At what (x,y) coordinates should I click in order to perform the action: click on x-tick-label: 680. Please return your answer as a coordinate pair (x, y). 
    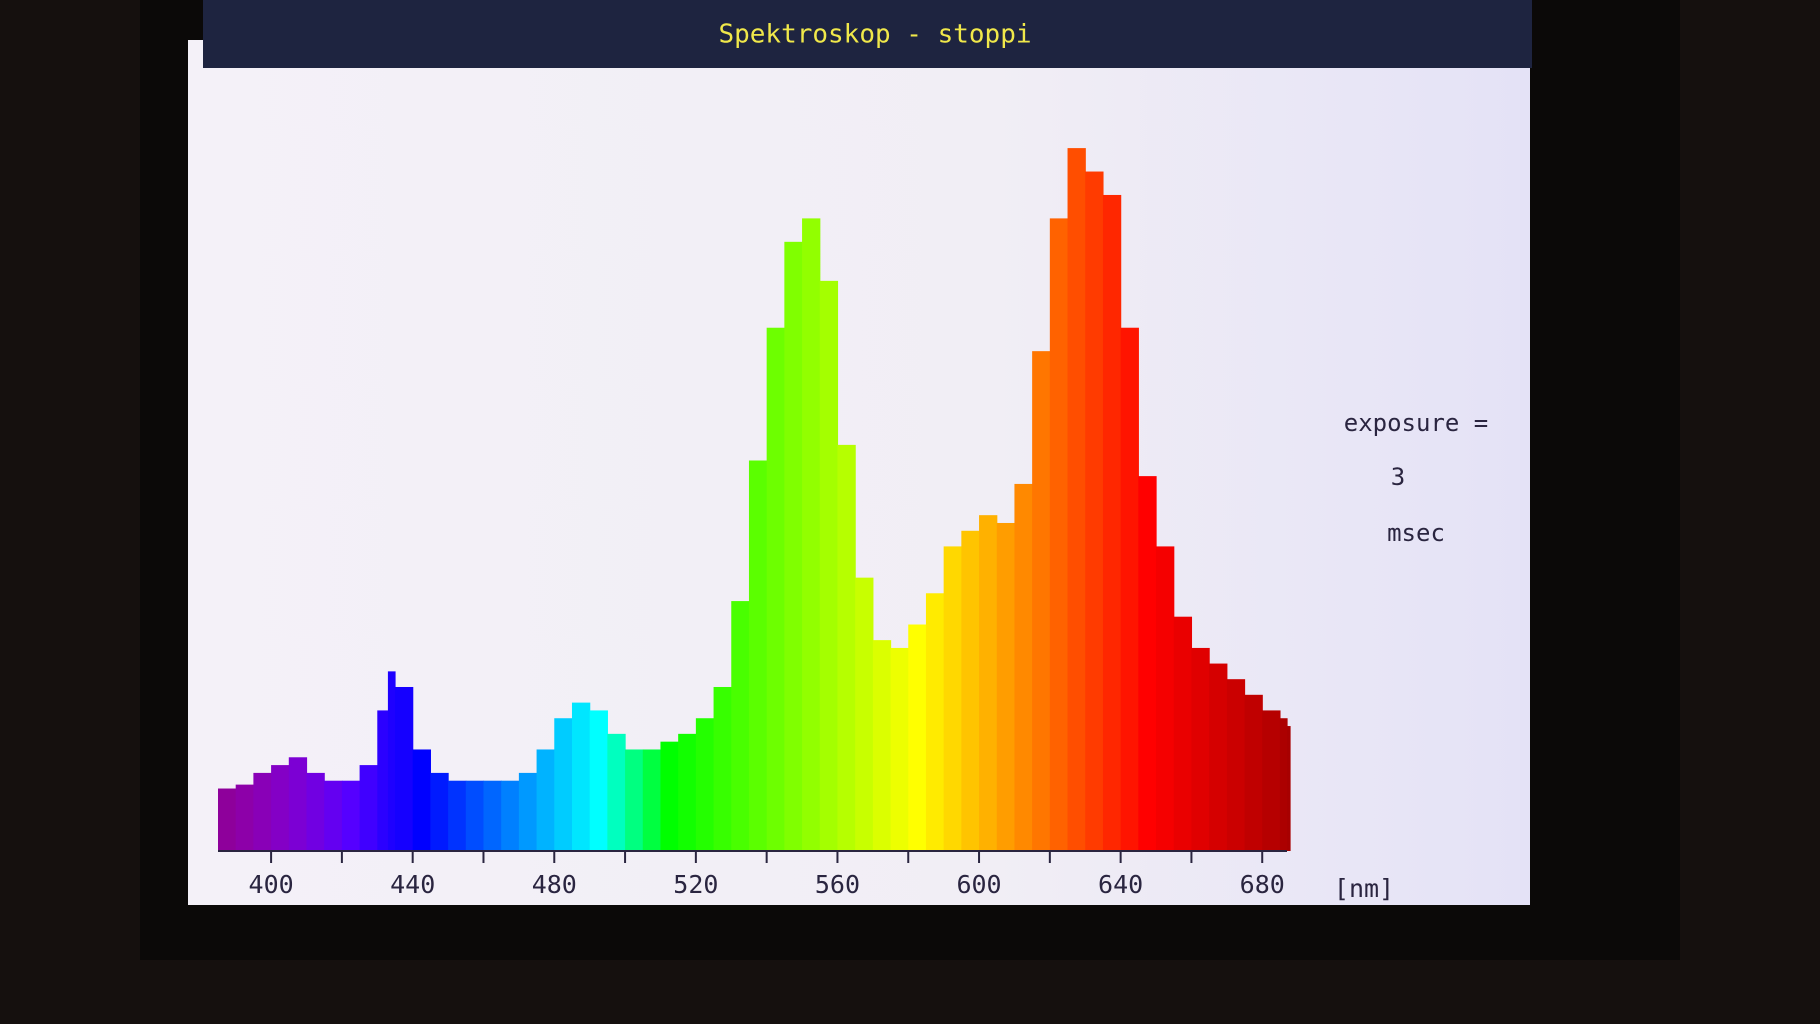
    Looking at the image, I should click on (1262, 884).